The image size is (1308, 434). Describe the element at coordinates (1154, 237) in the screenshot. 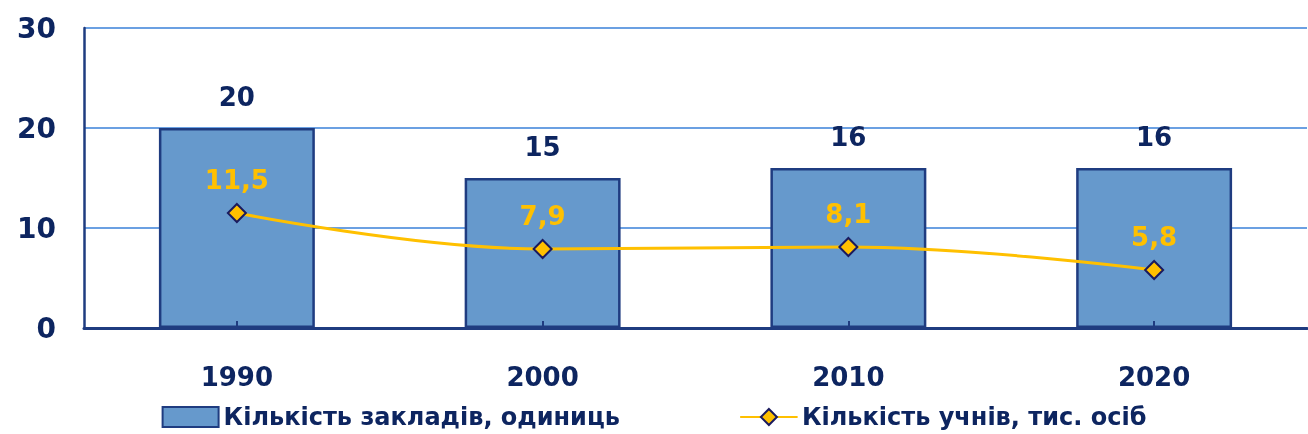

I see `data-label: 5,8` at that location.